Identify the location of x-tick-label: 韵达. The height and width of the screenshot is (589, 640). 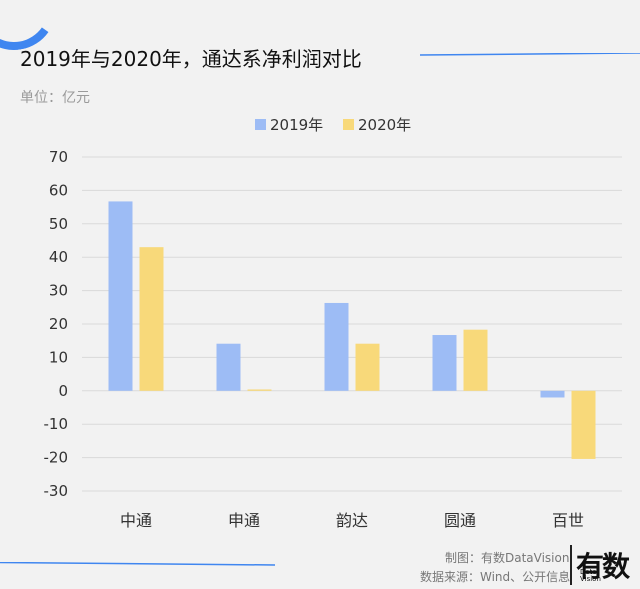
(352, 520).